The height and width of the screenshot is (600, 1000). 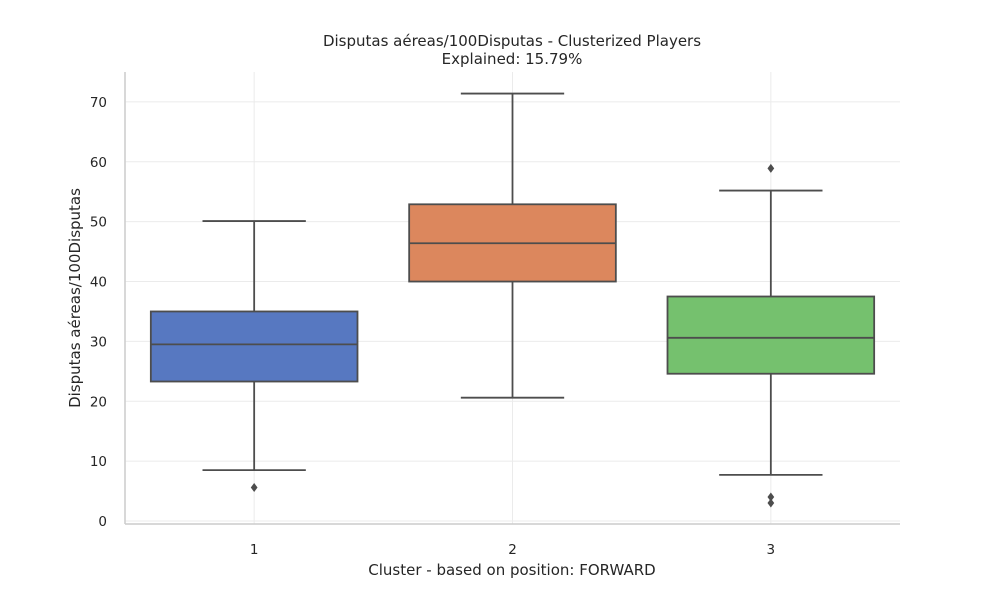 I want to click on x-tick-label: 3, so click(x=771, y=550).